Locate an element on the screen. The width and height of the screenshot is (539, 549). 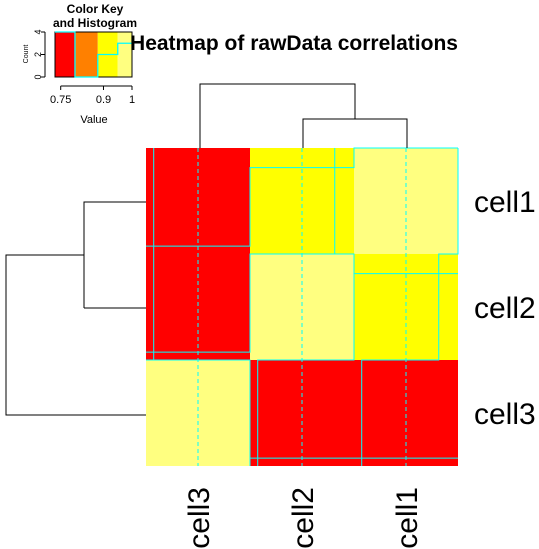
row-label-cell2: cell2 is located at coordinates (505, 308).